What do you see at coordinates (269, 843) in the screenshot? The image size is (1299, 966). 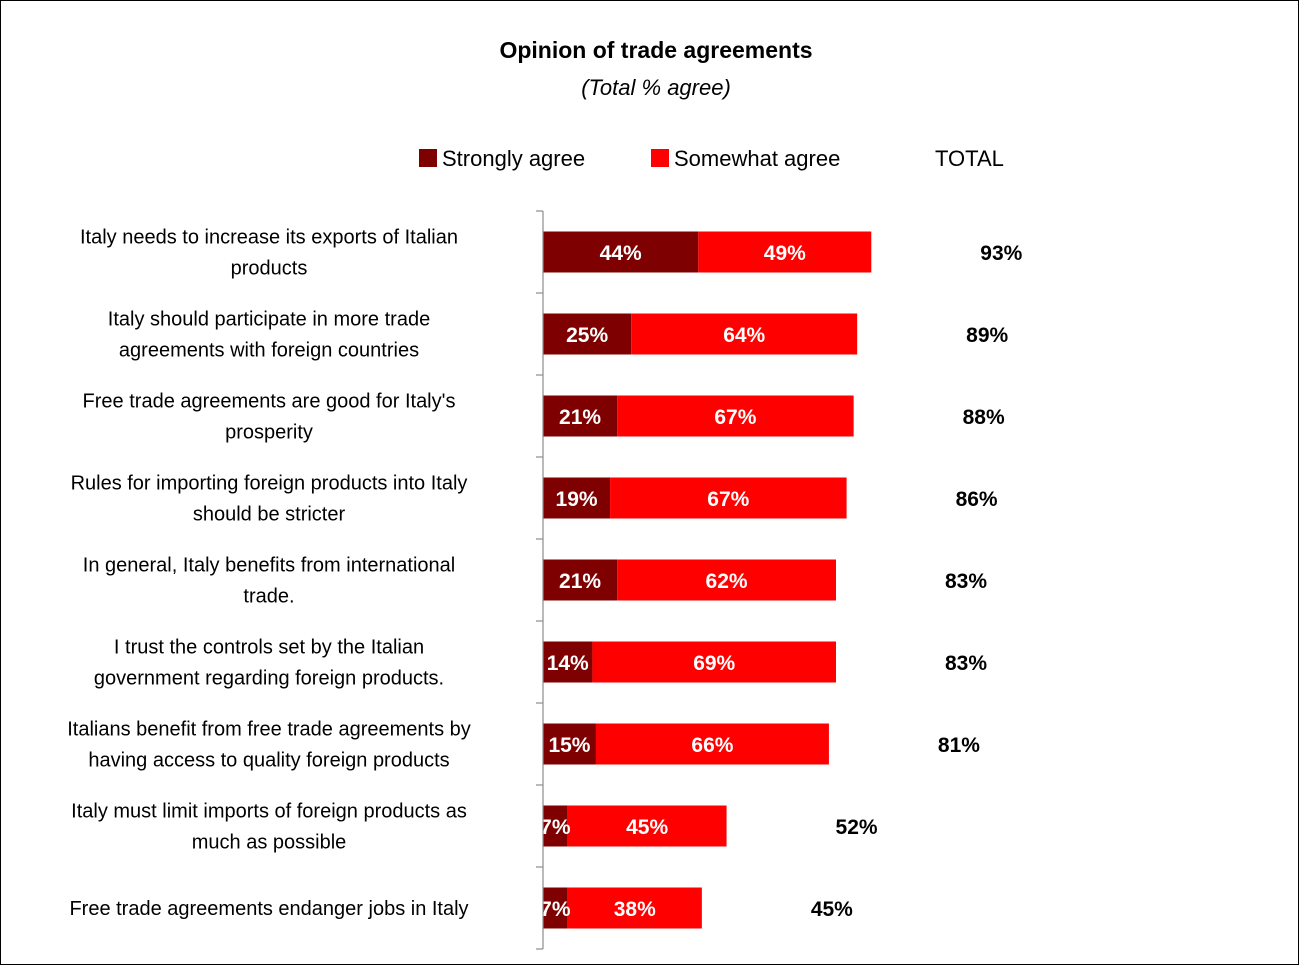 I see `category-label-line: much as possible` at bounding box center [269, 843].